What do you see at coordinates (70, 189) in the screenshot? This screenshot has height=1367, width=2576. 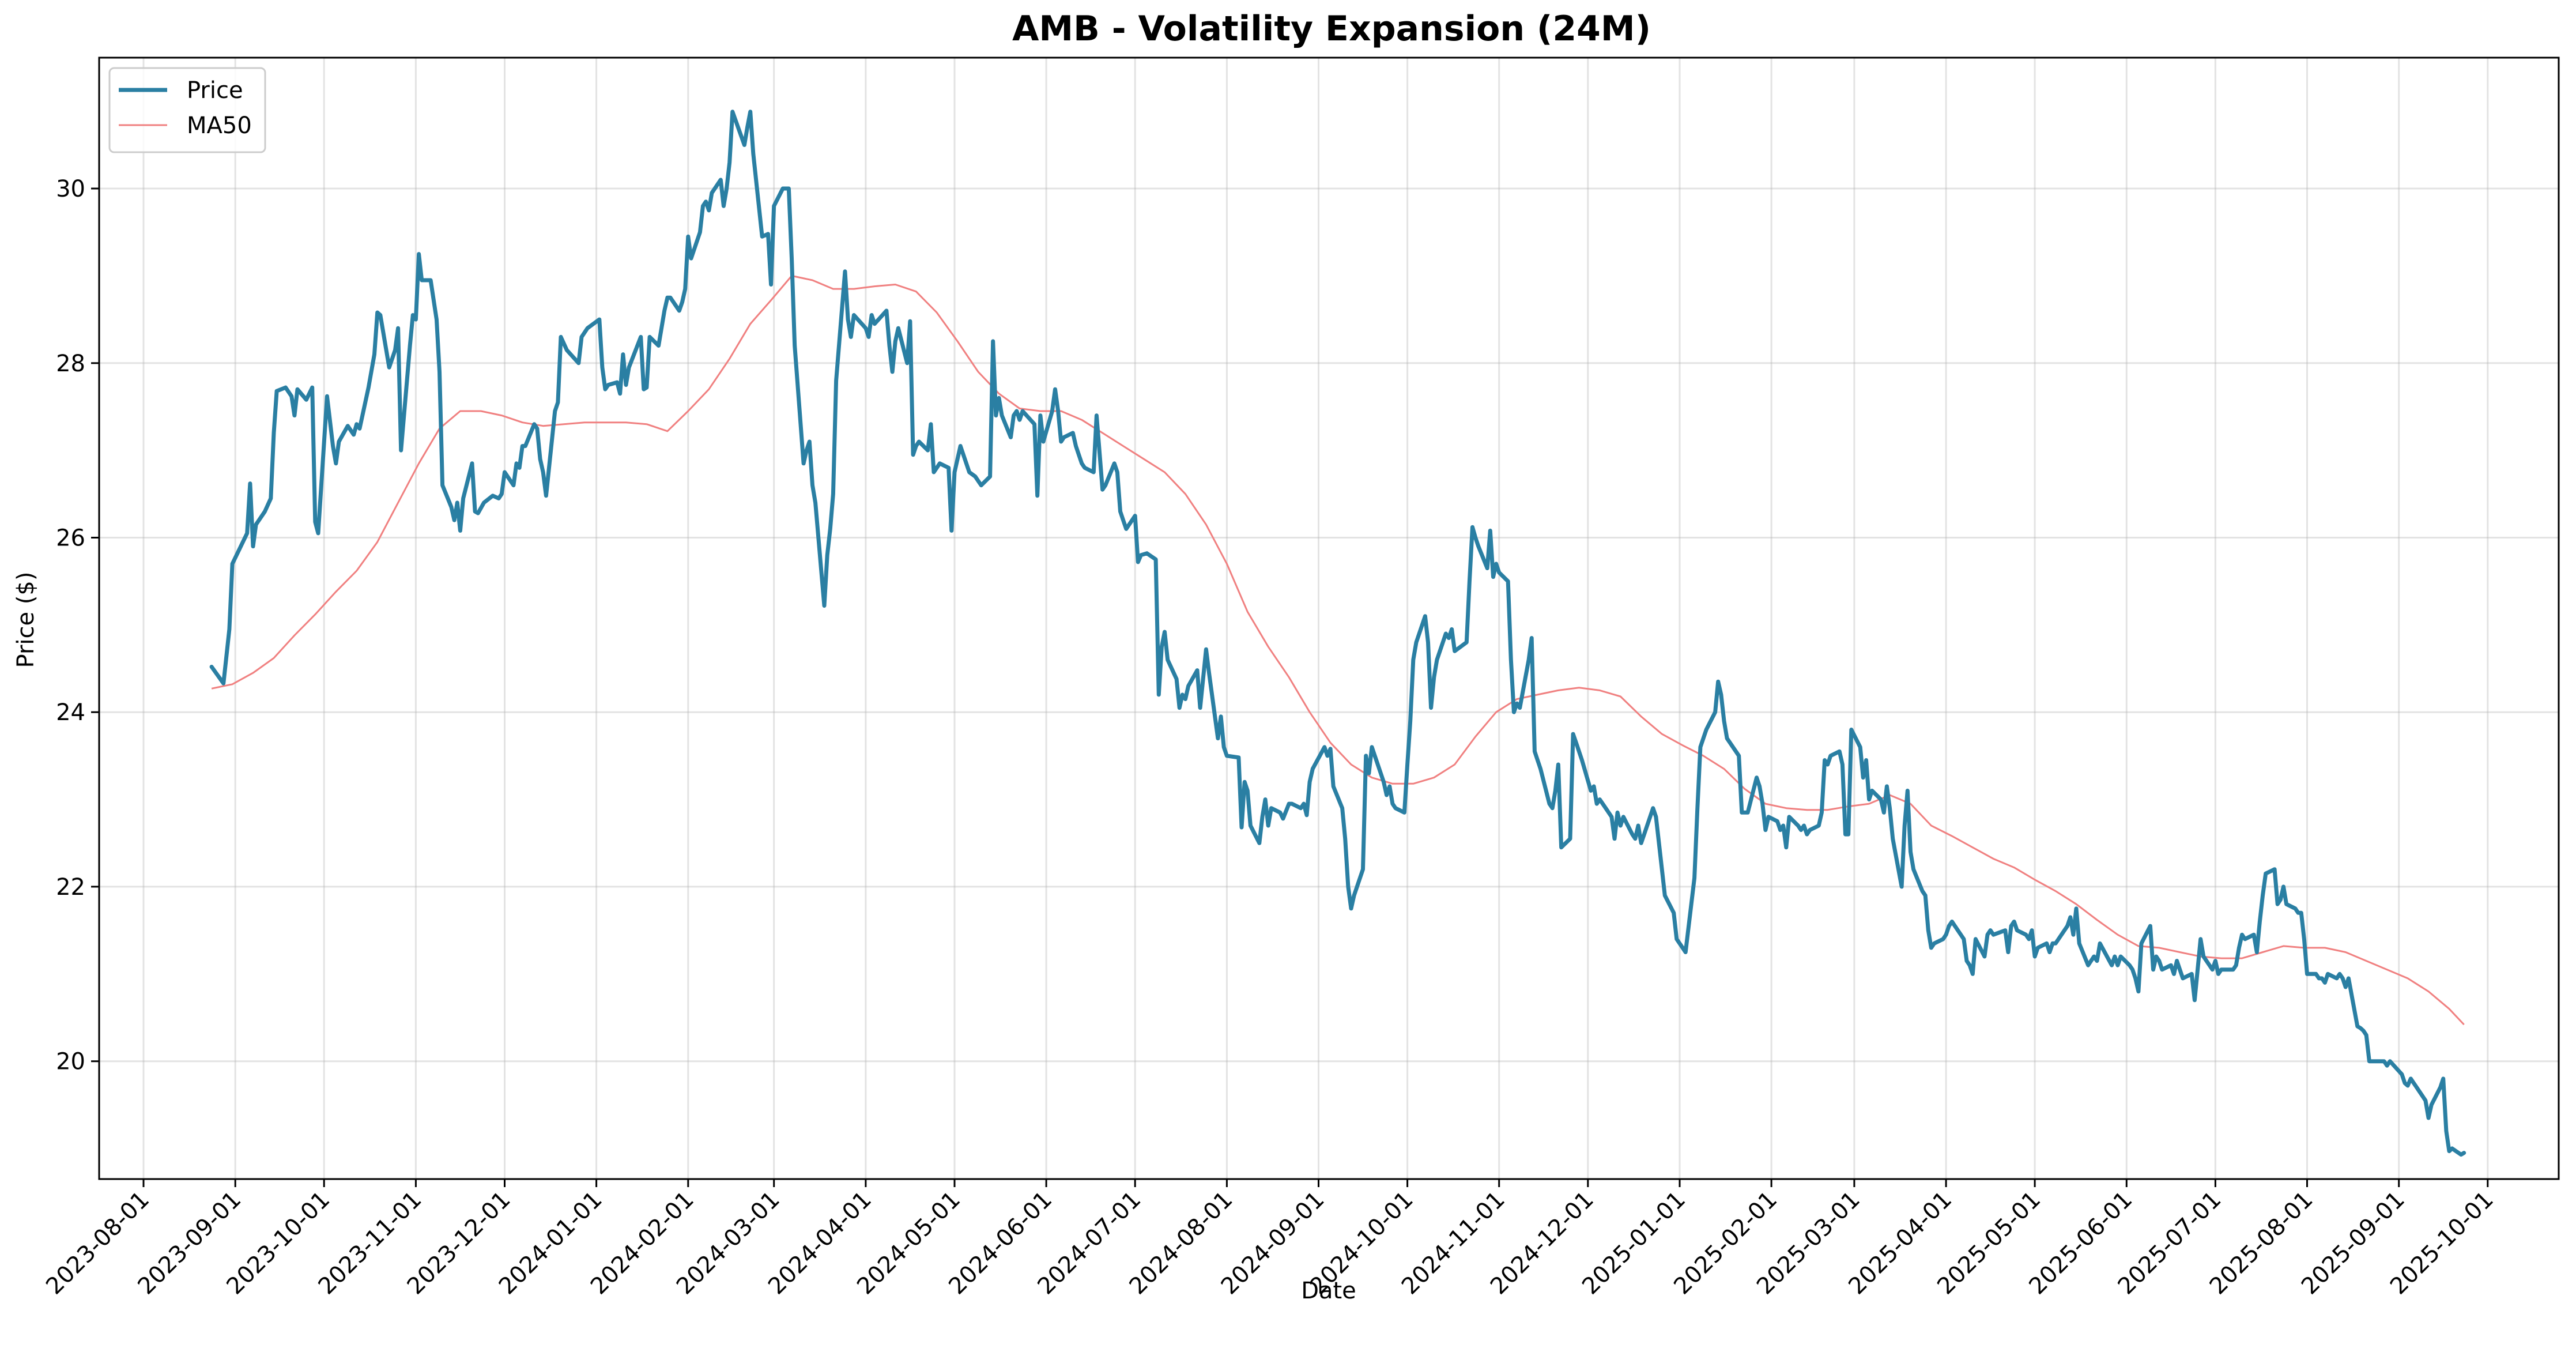 I see `y-tick-label: 30` at bounding box center [70, 189].